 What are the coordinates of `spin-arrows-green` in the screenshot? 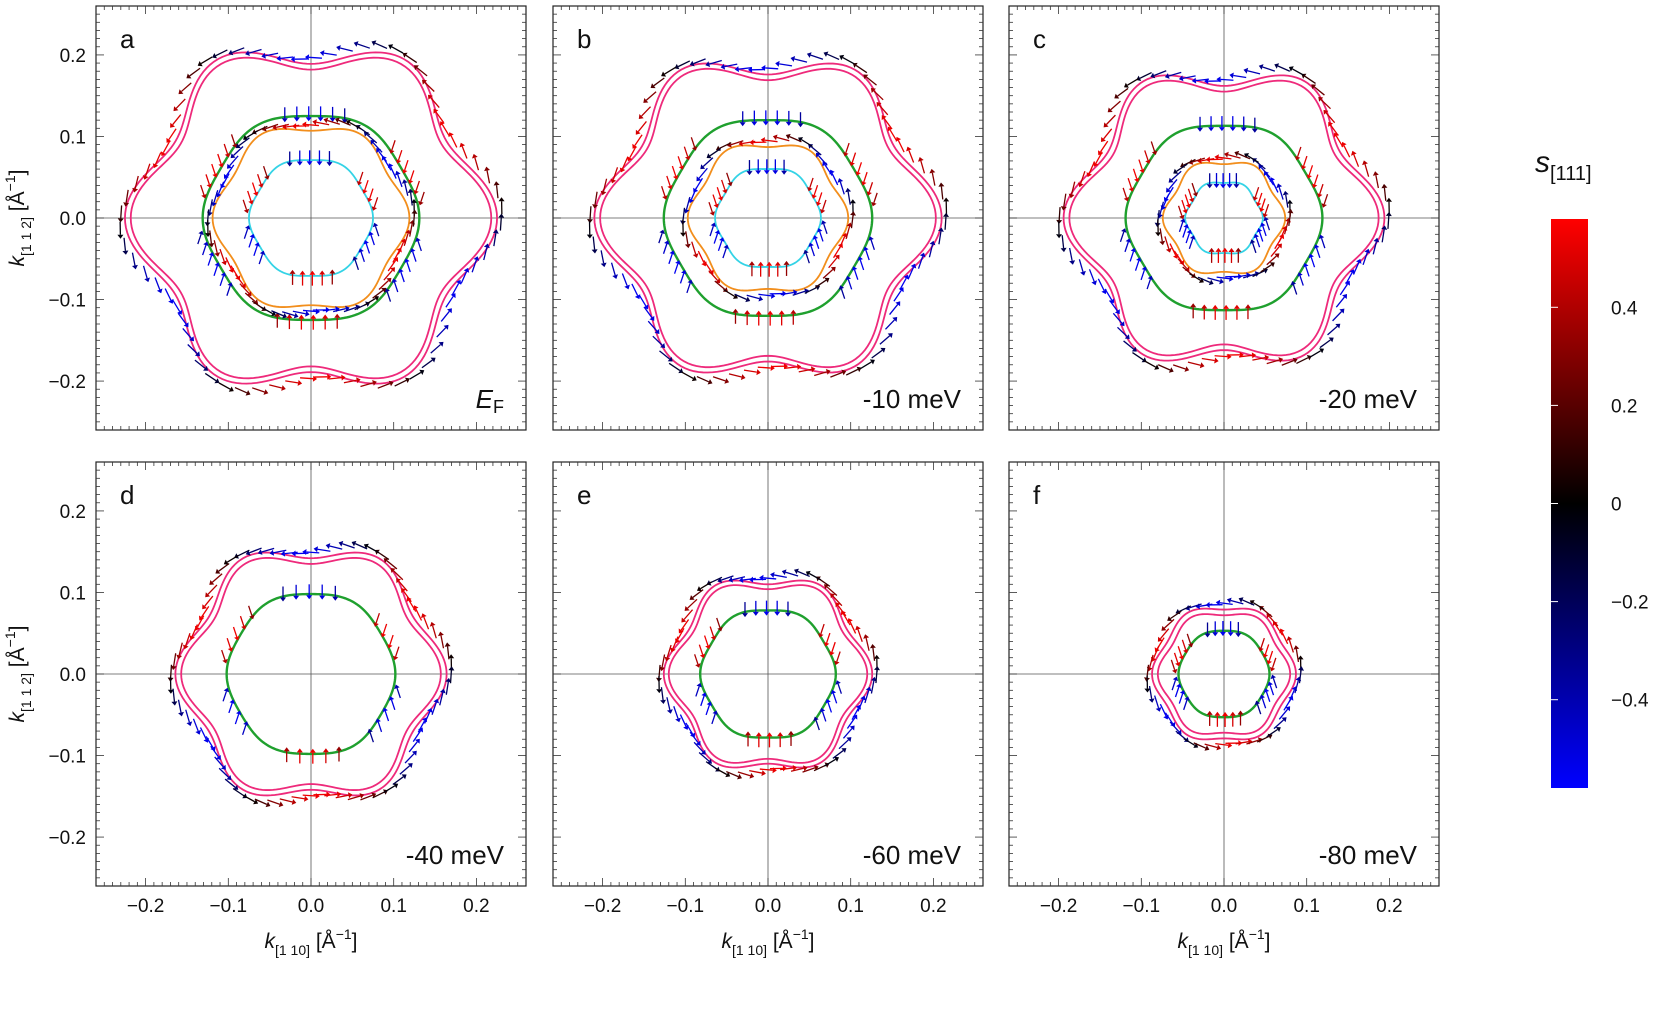 It's located at (311, 674).